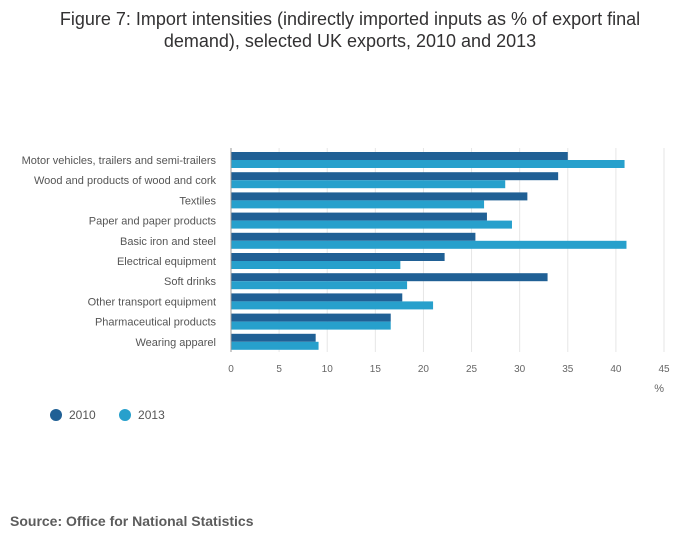 This screenshot has width=700, height=549. I want to click on legend-item-2010: 2010, so click(73, 415).